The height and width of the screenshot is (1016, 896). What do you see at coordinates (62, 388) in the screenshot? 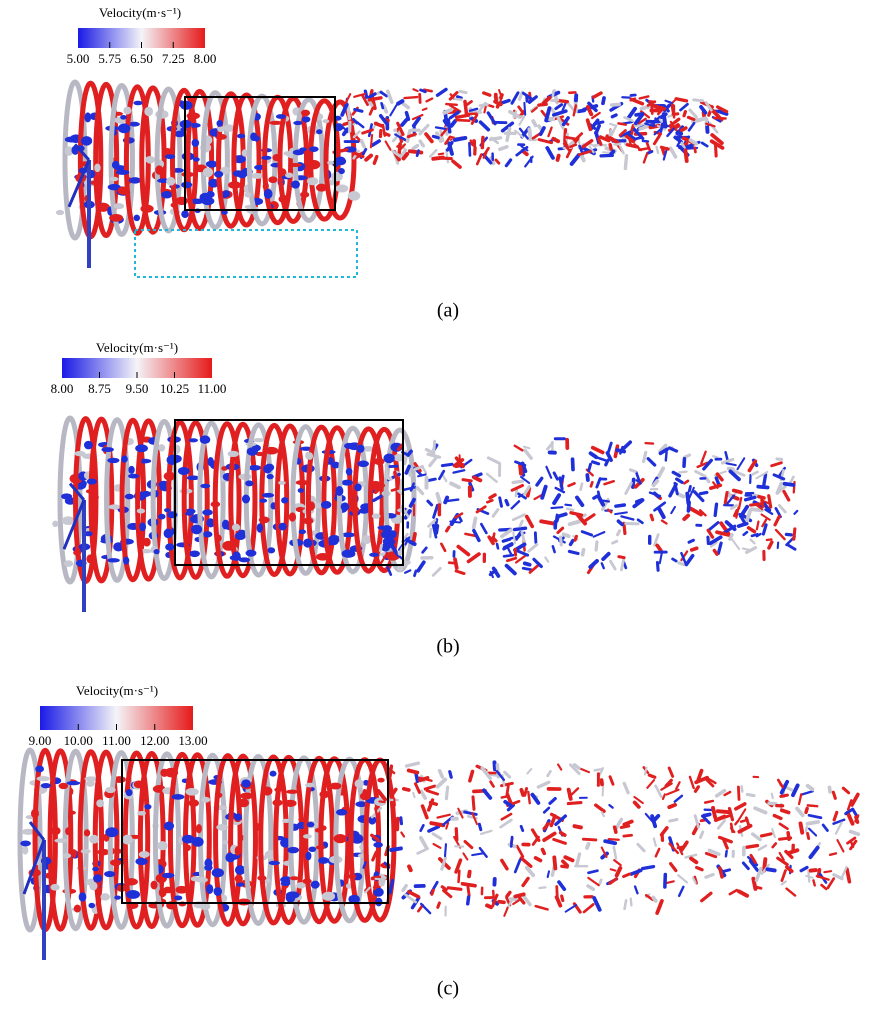
I see `colorbar-tick-label: 8.00` at bounding box center [62, 388].